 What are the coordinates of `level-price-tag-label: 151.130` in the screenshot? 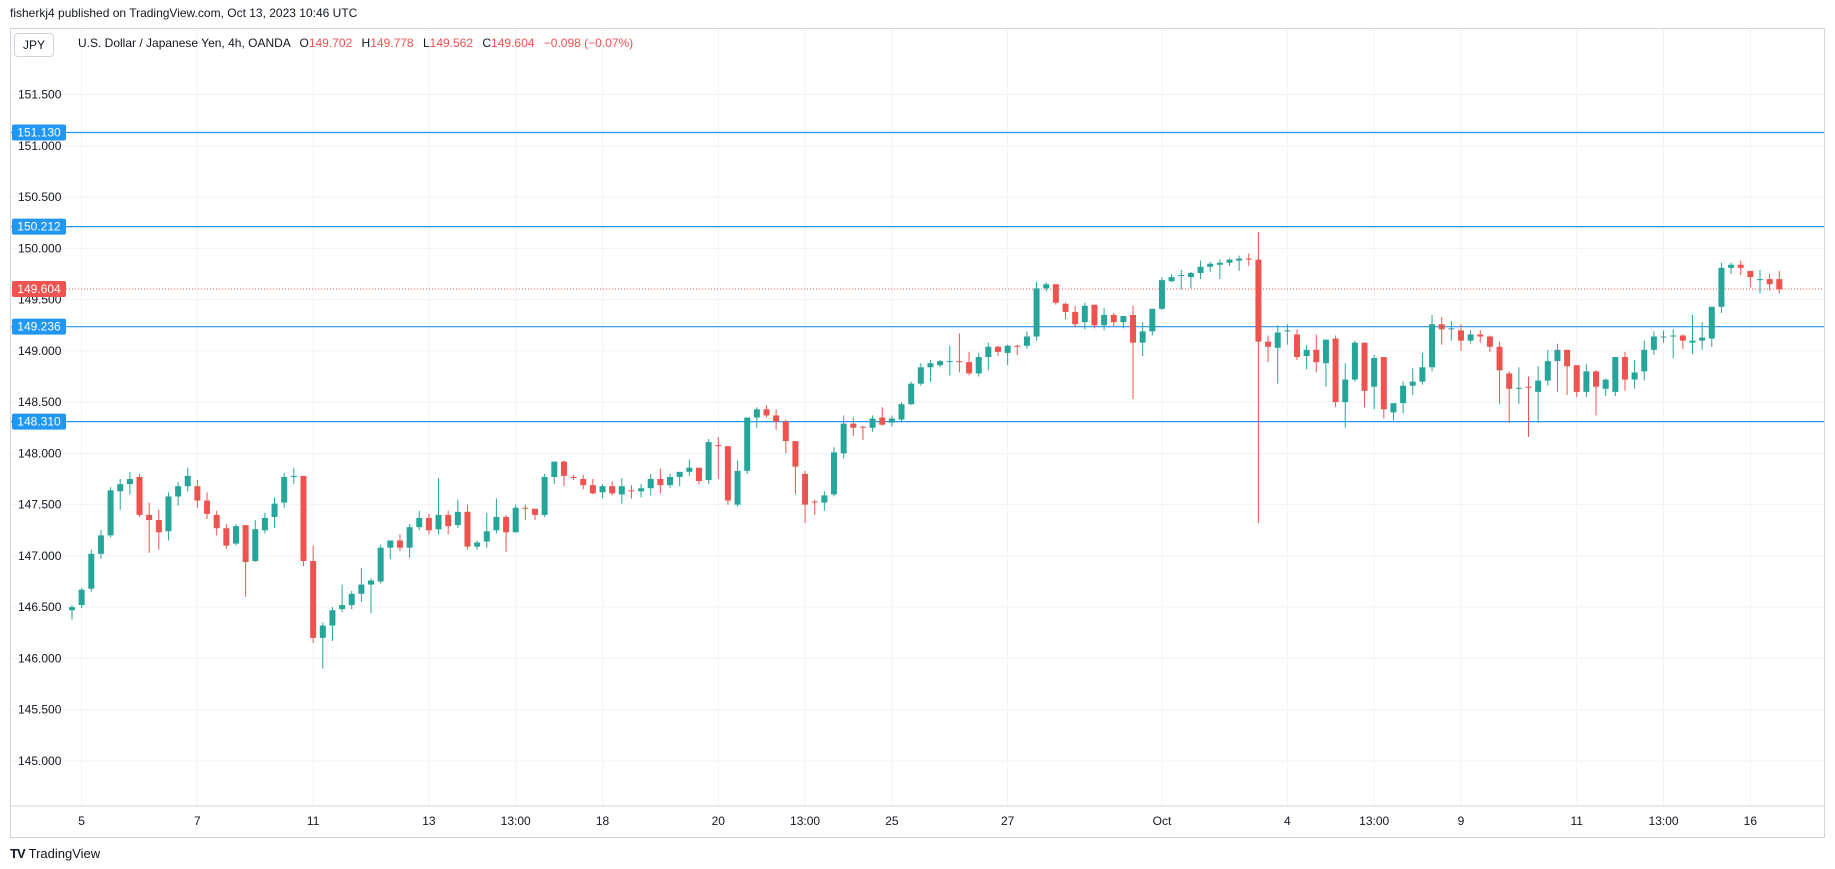 It's located at (39, 133).